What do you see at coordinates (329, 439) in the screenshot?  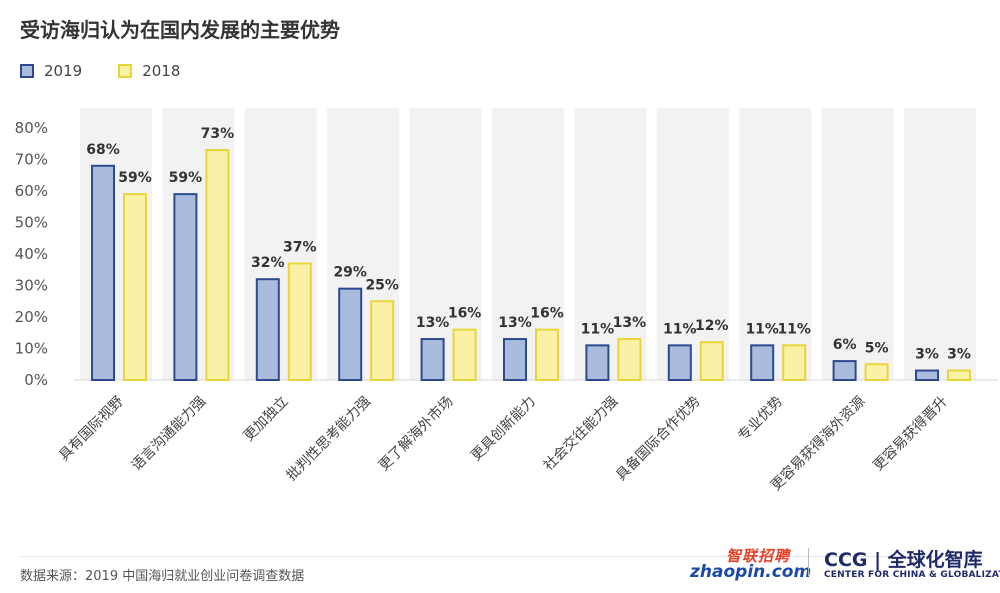 I see `x-tick-label: 批判性思考能力强` at bounding box center [329, 439].